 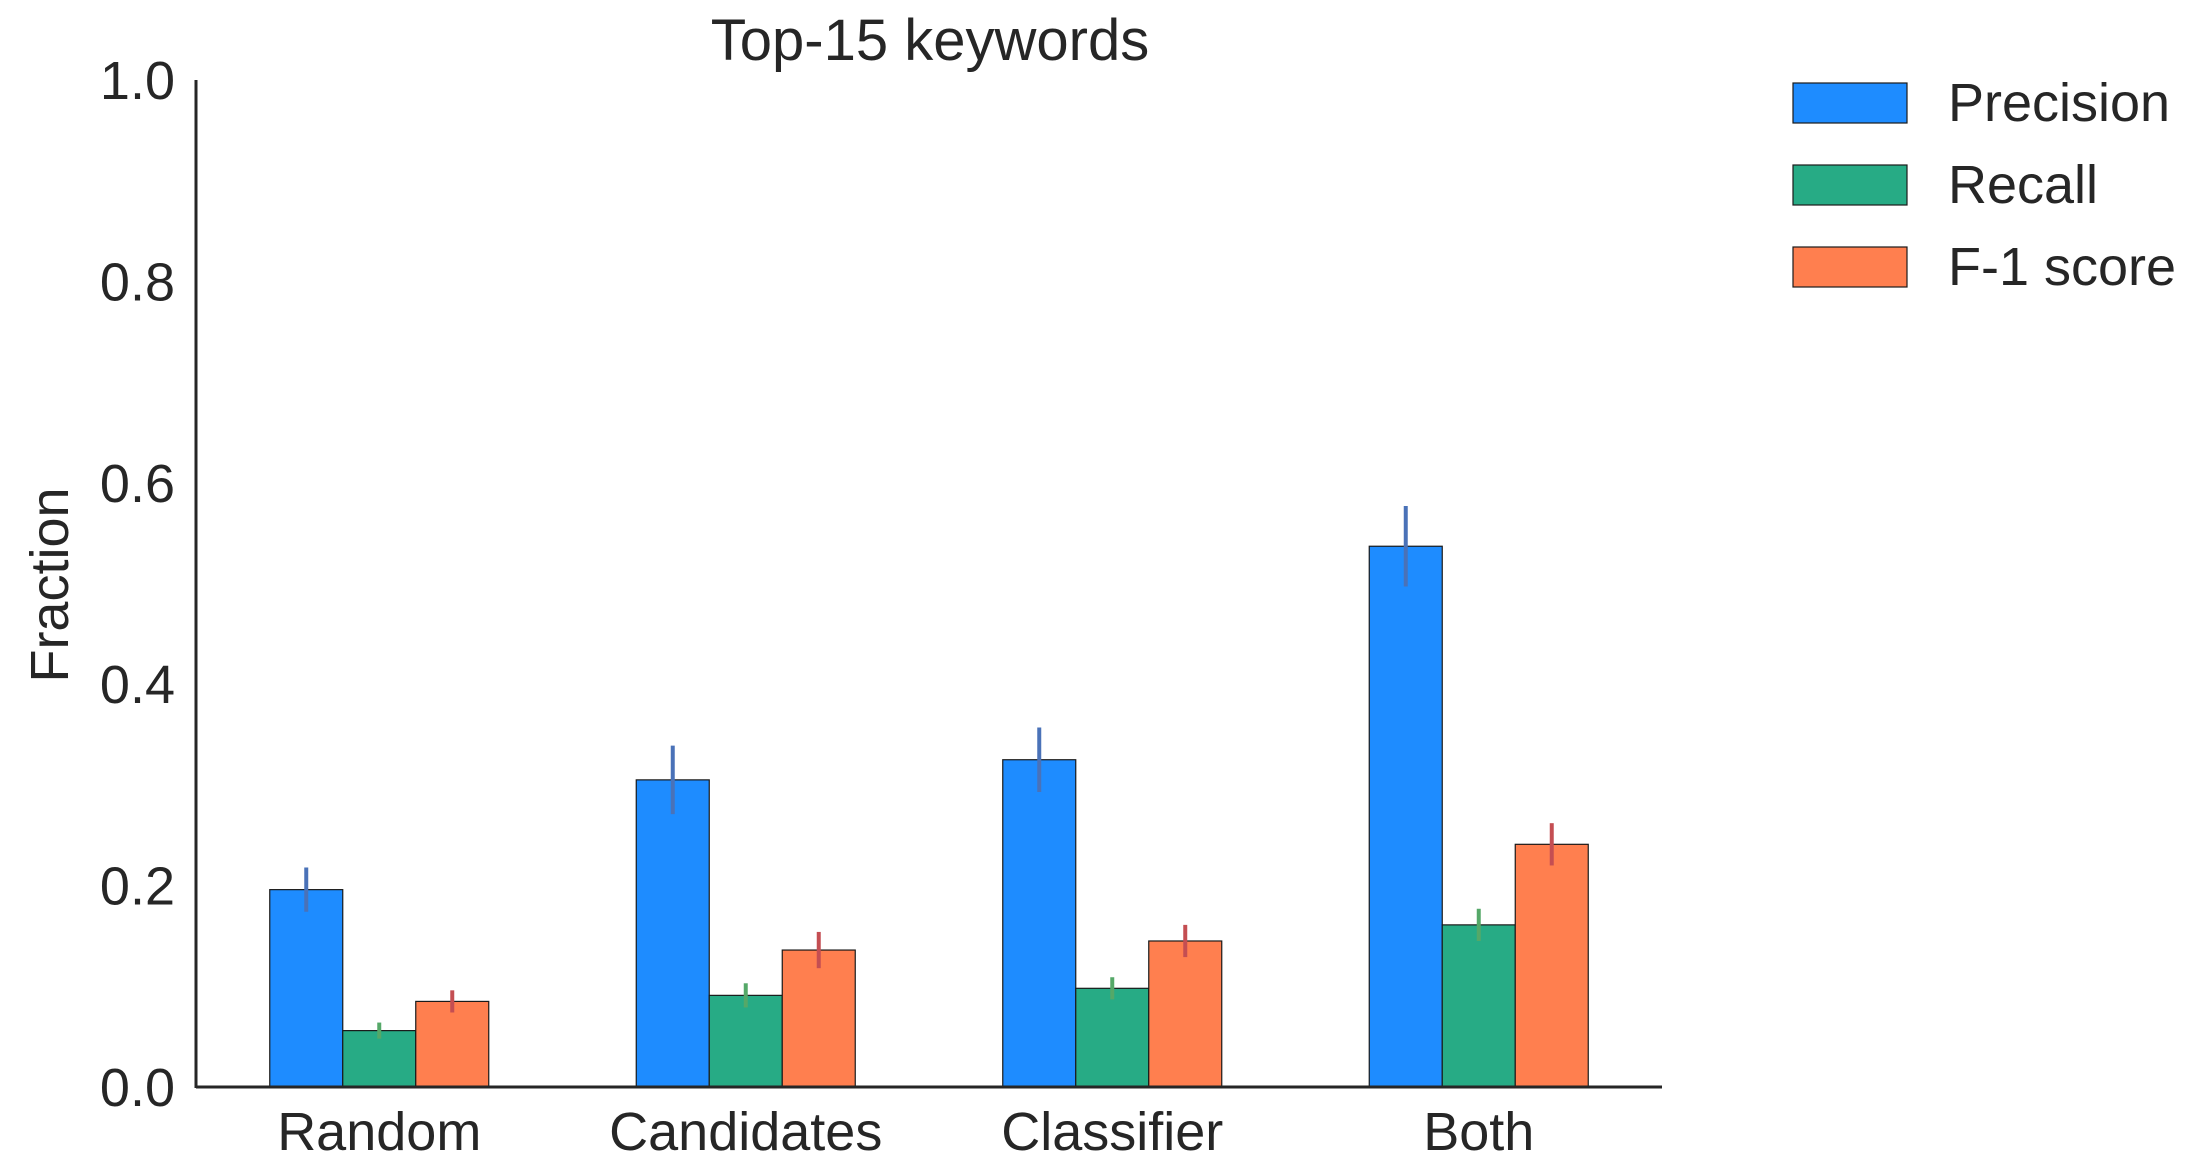 What do you see at coordinates (1039, 923) in the screenshot?
I see `bar-precision-classifier` at bounding box center [1039, 923].